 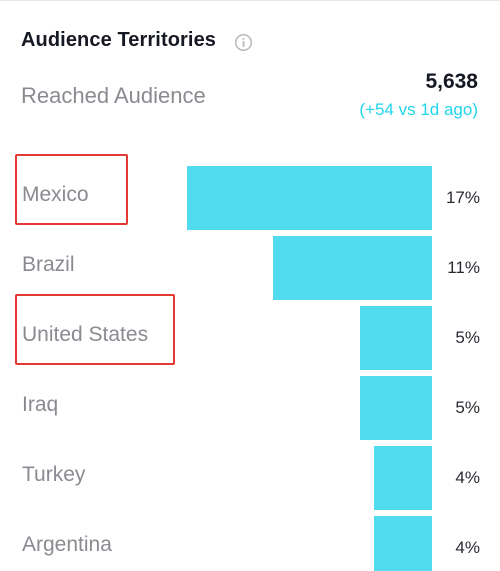 I want to click on territory-row: Iraq 5%, so click(x=250, y=408).